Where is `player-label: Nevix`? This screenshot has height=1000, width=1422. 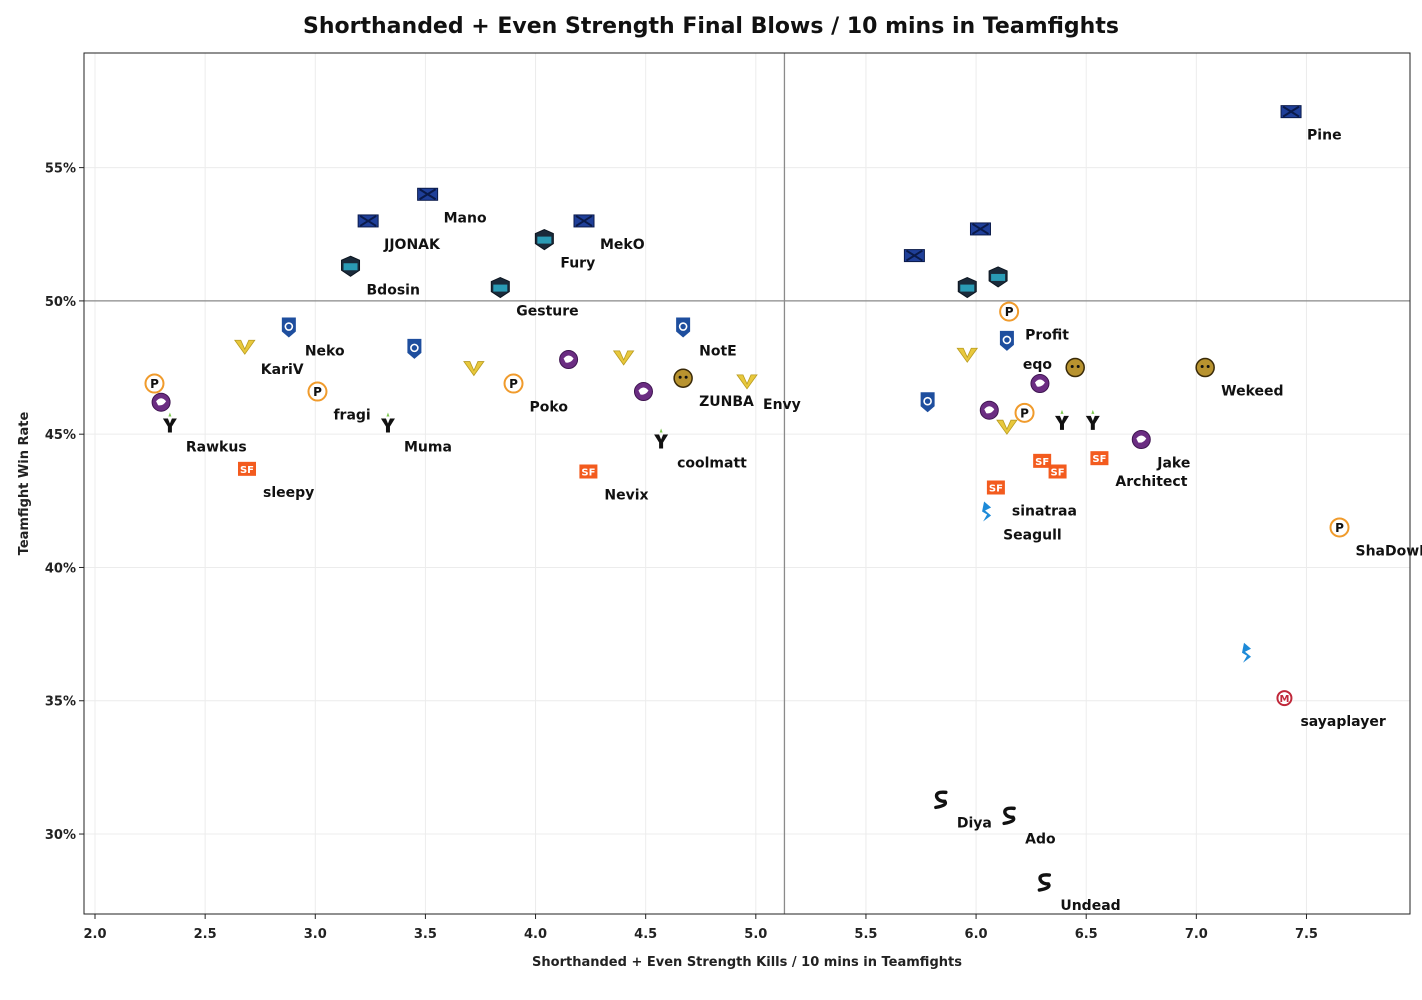 player-label: Nevix is located at coordinates (626, 496).